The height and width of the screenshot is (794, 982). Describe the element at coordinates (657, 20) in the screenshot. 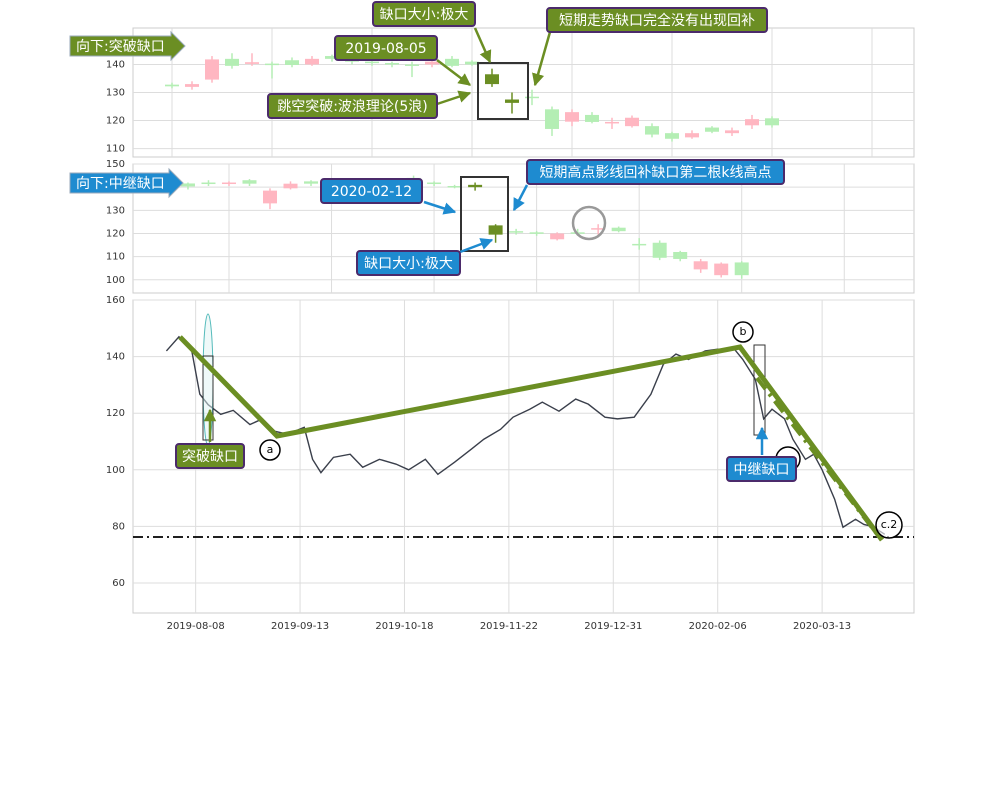

I see `annotation-text: 短期走势缺口完全没有出现回补` at that location.